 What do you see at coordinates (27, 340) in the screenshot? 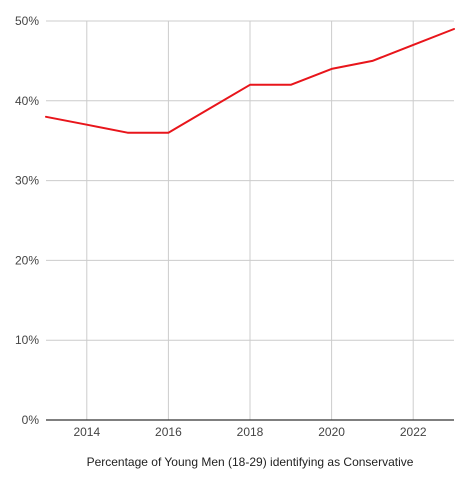
I see `y-tick-label: 10%` at bounding box center [27, 340].